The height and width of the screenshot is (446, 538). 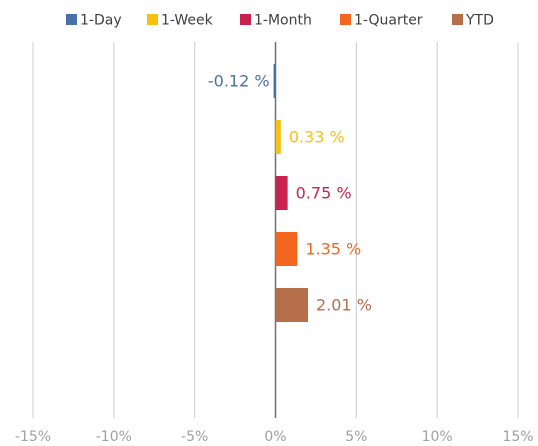 I want to click on x-tick-label: 15%, so click(x=517, y=437).